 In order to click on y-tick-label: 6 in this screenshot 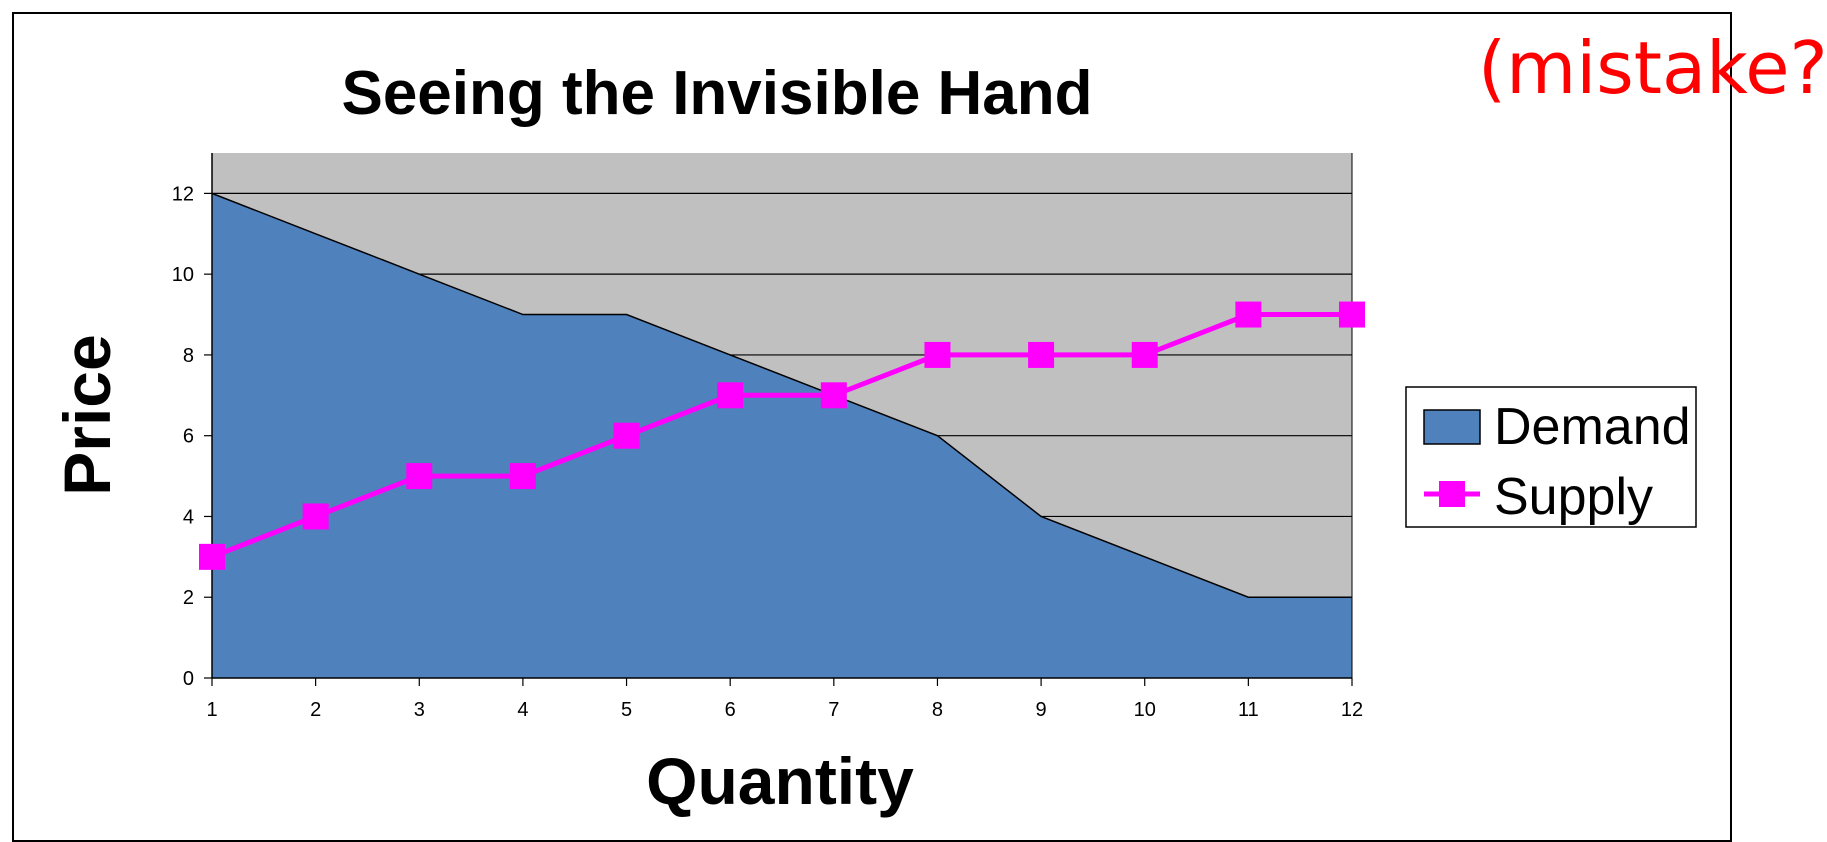, I will do `click(188, 437)`.